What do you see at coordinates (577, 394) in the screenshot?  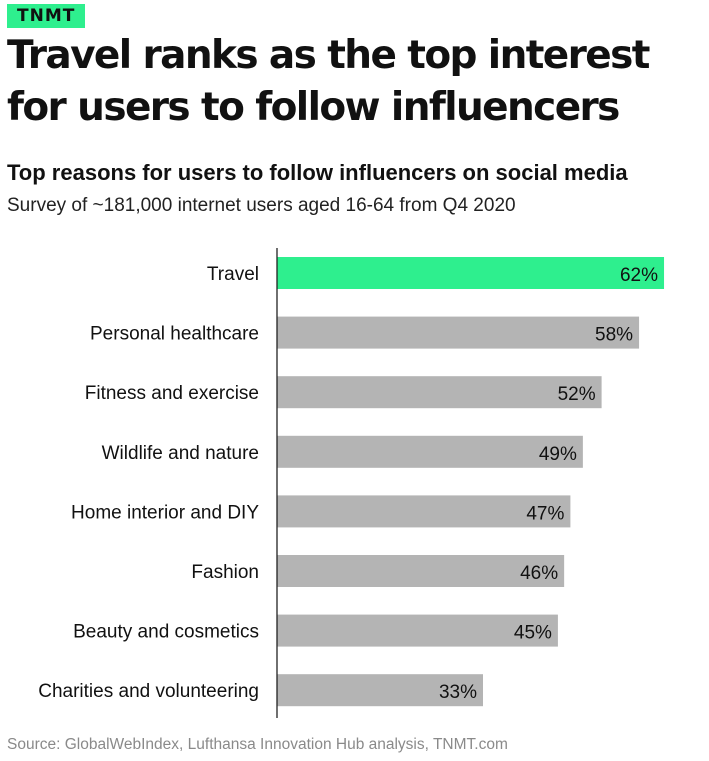 I see `value-label-fitness-and-exercise: 52%` at bounding box center [577, 394].